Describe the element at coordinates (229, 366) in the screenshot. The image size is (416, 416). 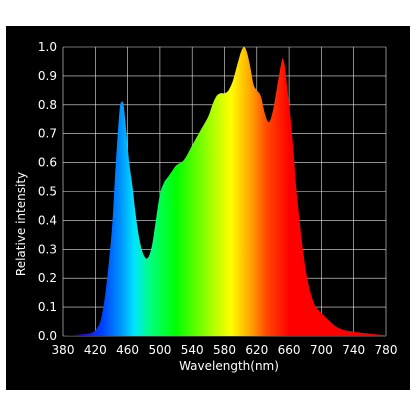
I see `x-axis-title: Wavelength(nm)` at that location.